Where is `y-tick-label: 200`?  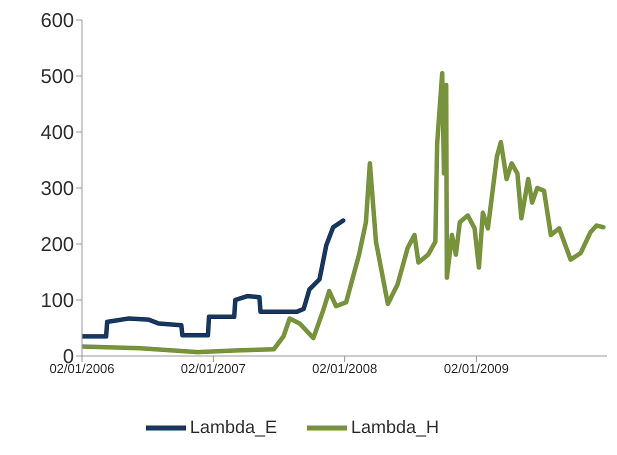 y-tick-label: 200 is located at coordinates (57, 245).